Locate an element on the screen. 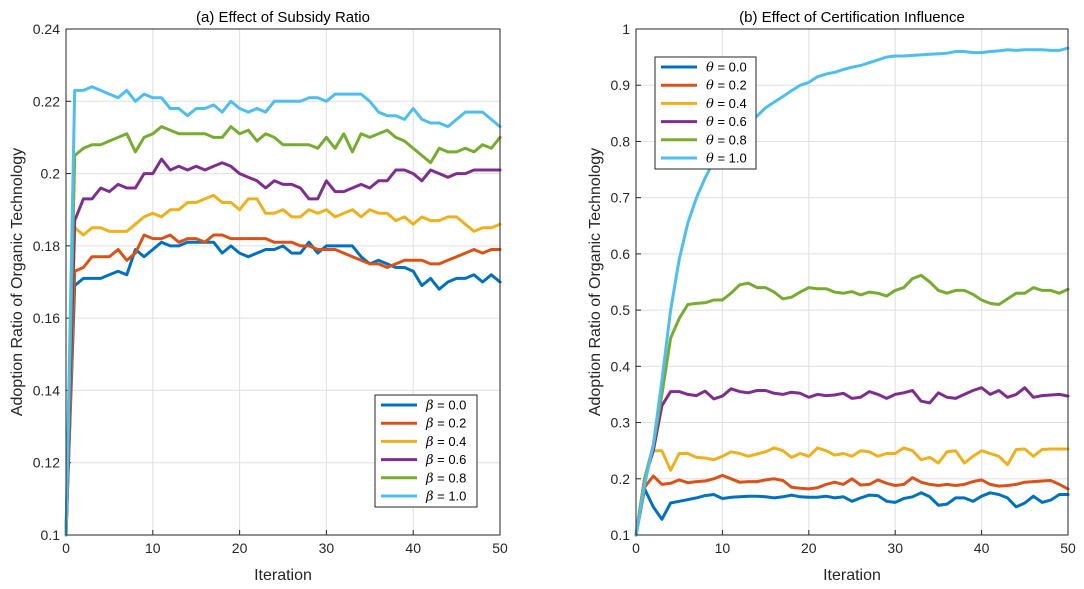 This screenshot has height=589, width=1084. x-tick-label: 50 is located at coordinates (500, 548).